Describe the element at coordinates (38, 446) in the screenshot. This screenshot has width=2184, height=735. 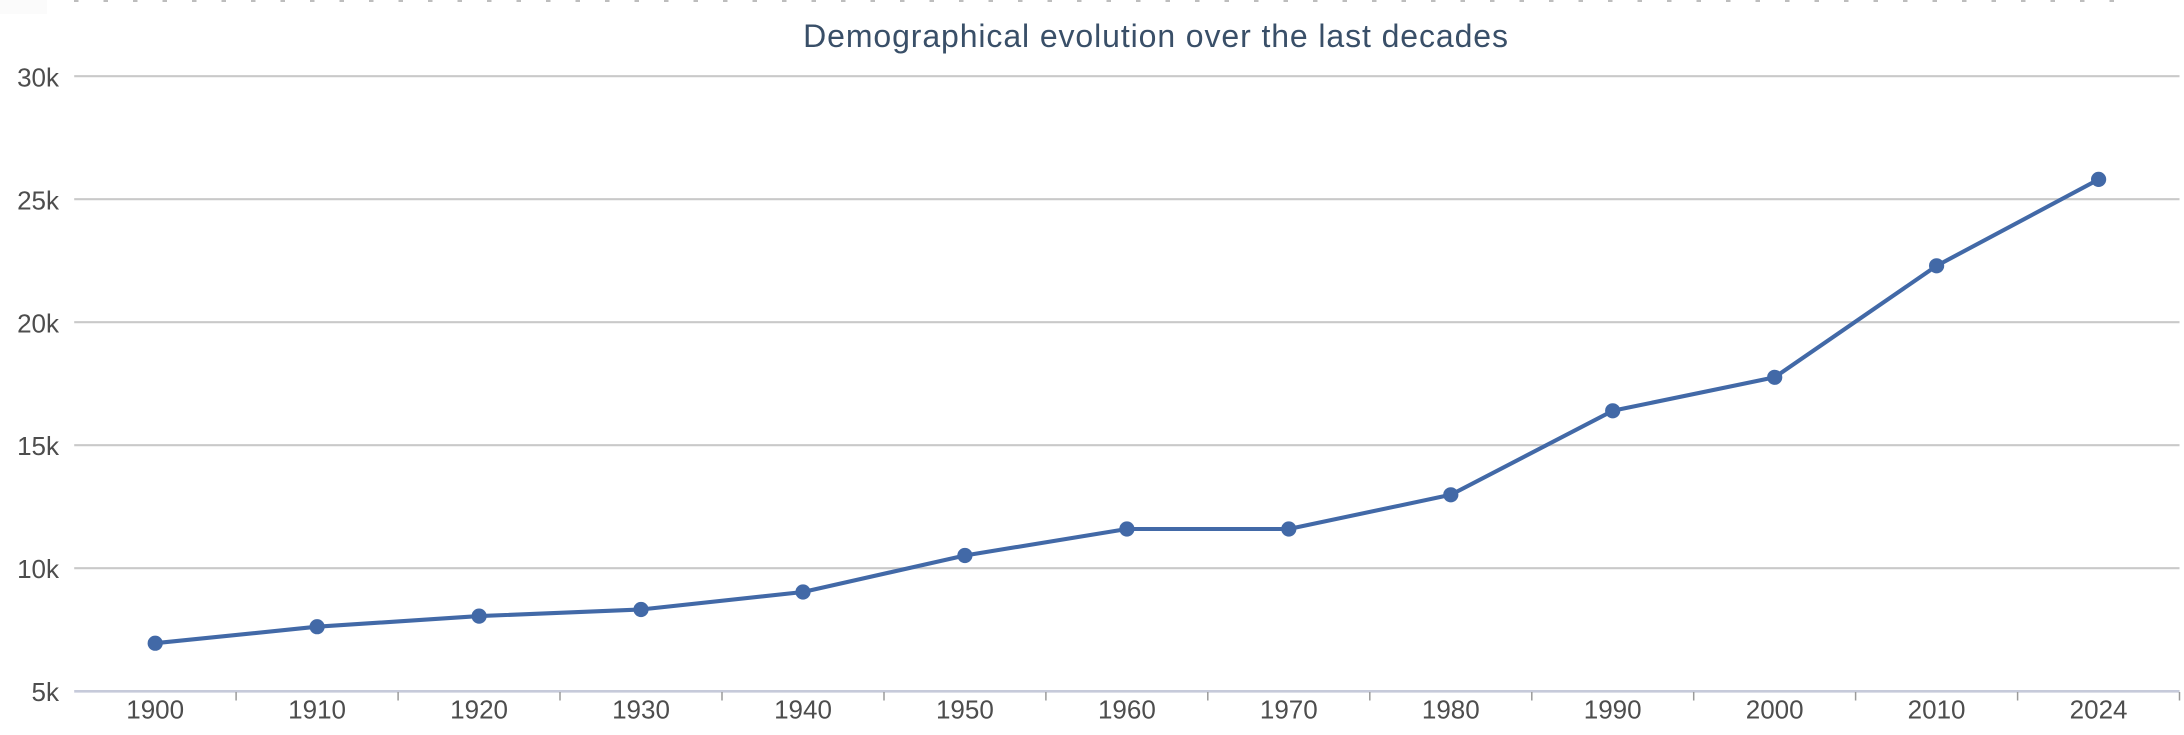
I see `svg-text: 15k` at that location.